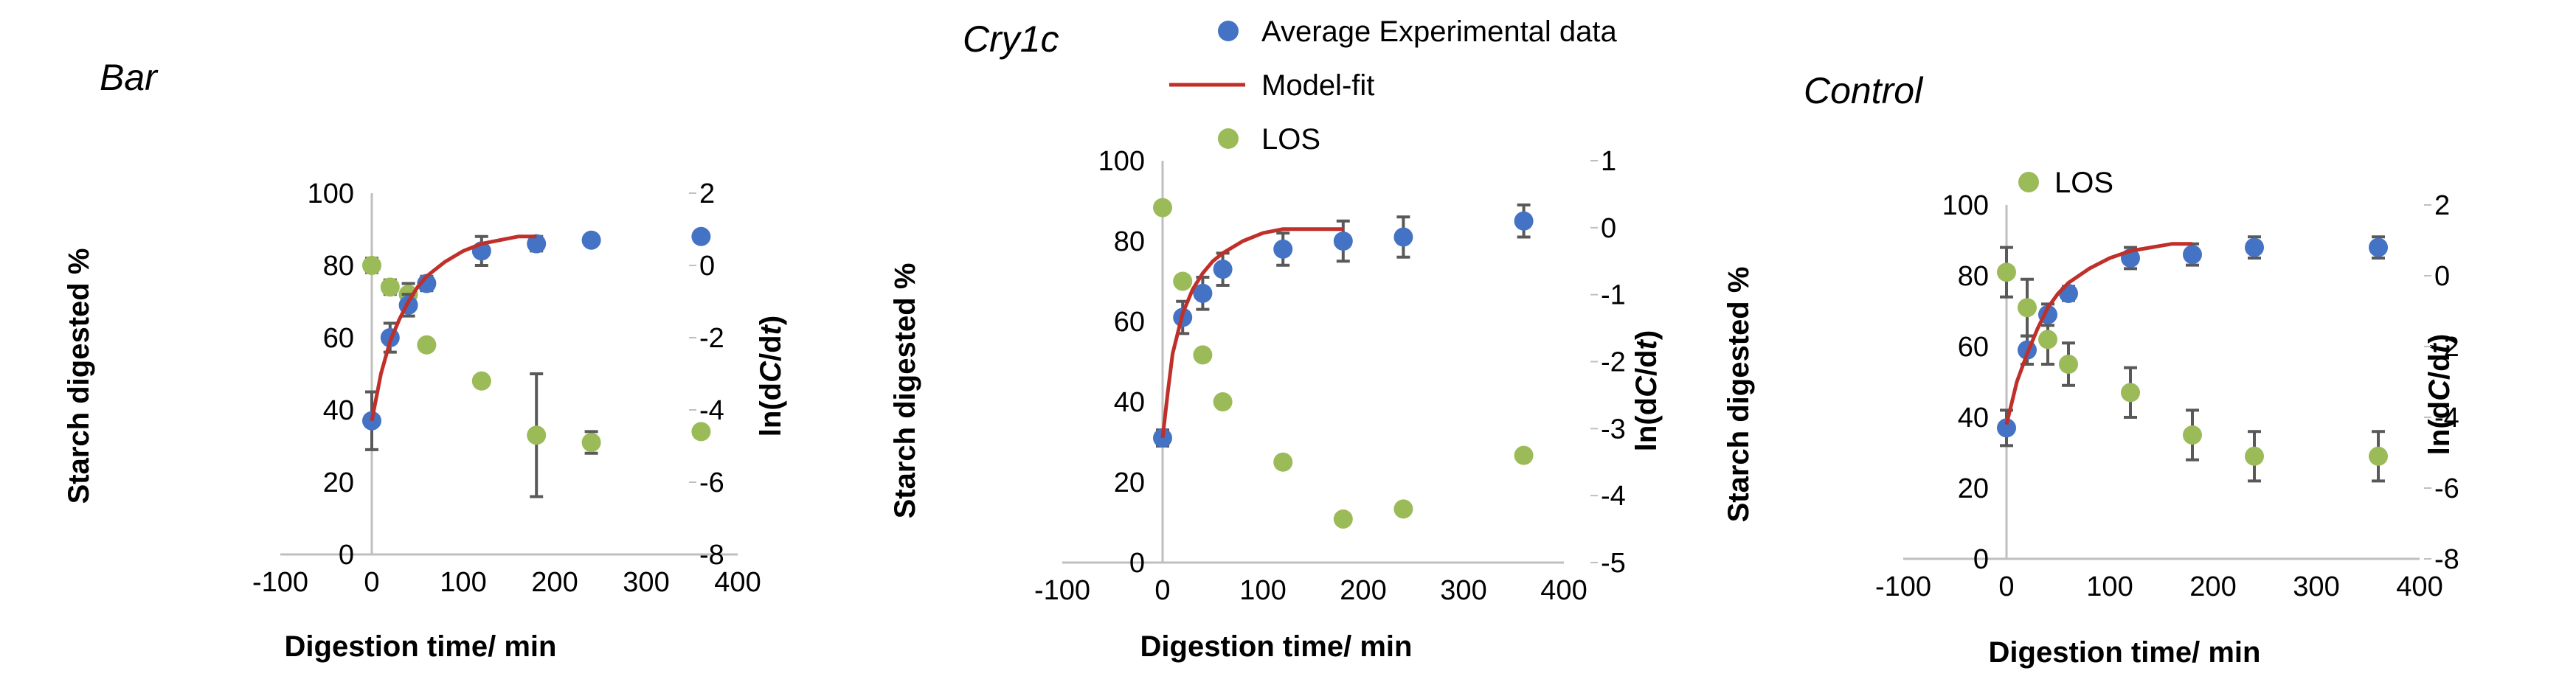 Image resolution: width=2576 pixels, height=696 pixels. Describe the element at coordinates (1614, 563) in the screenshot. I see `y2-tick-label: -5` at that location.